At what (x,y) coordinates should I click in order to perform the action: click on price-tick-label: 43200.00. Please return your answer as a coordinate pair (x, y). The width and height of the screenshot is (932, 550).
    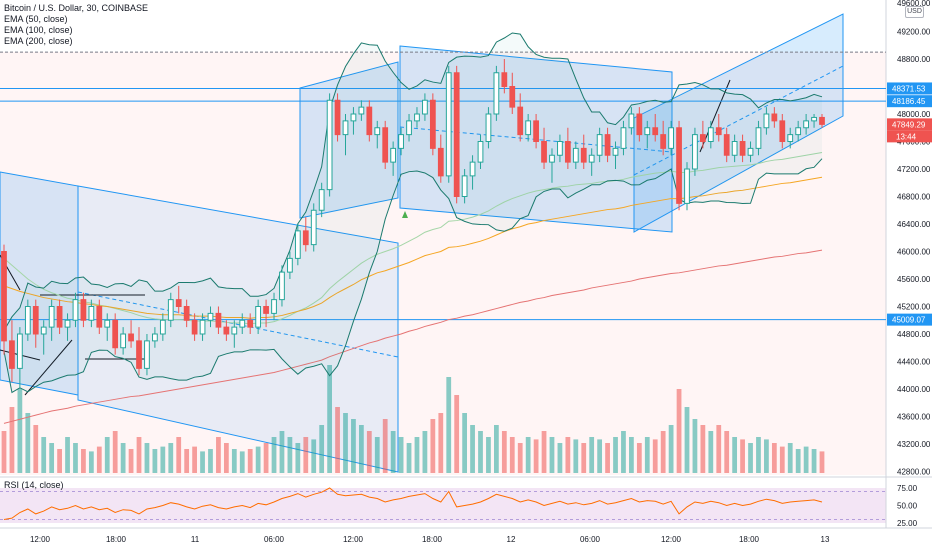
    Looking at the image, I should click on (914, 444).